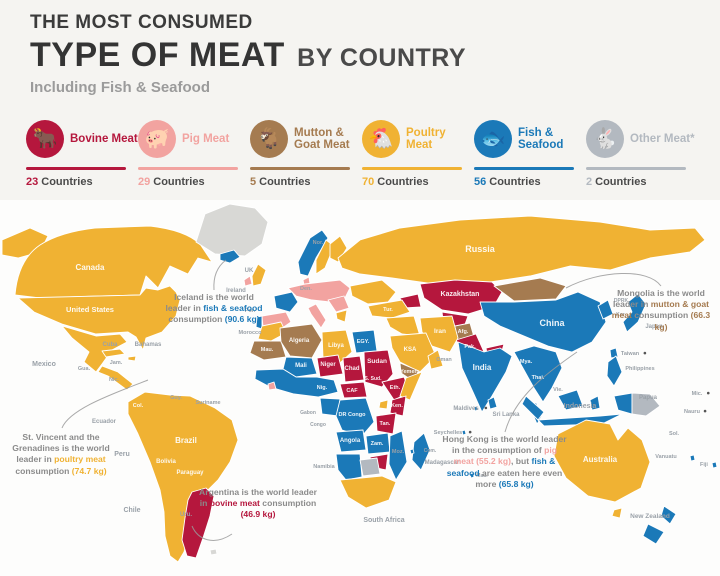 The width and height of the screenshot is (720, 576). Describe the element at coordinates (322, 138) in the screenshot. I see `legend-label: Mutton & Goat Meat` at that location.